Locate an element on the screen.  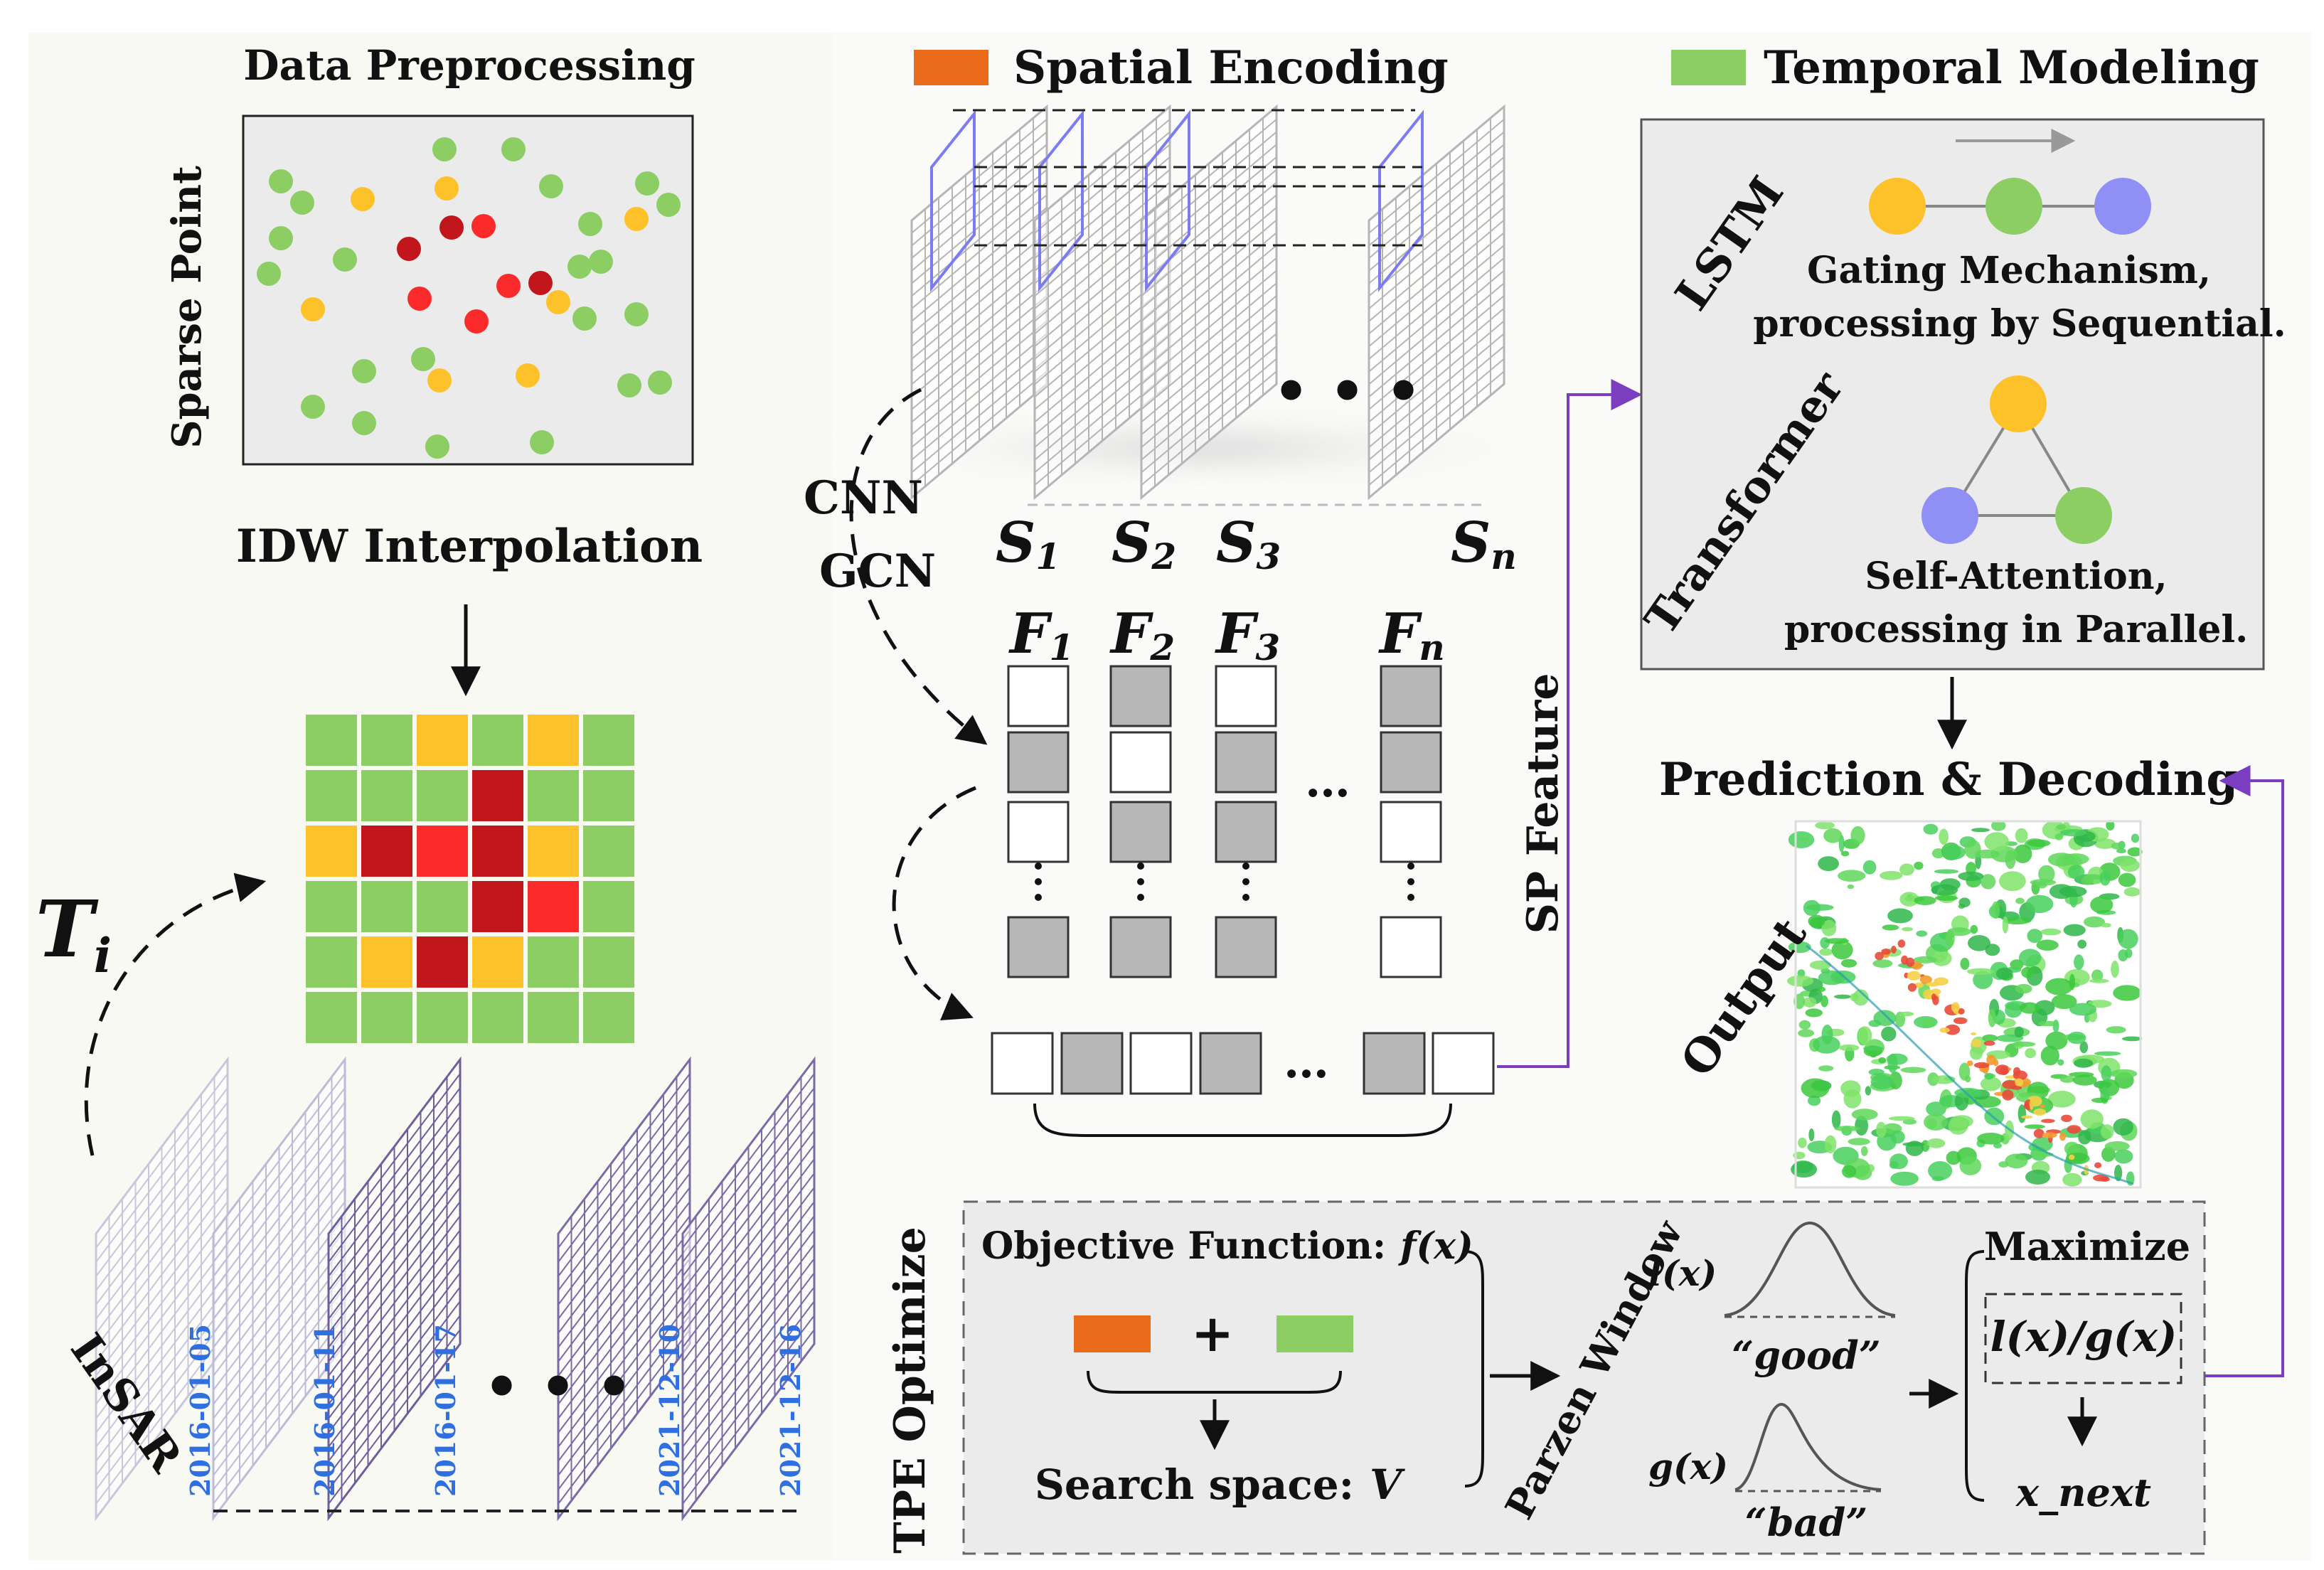
cnn-label: CNN is located at coordinates (864, 498).